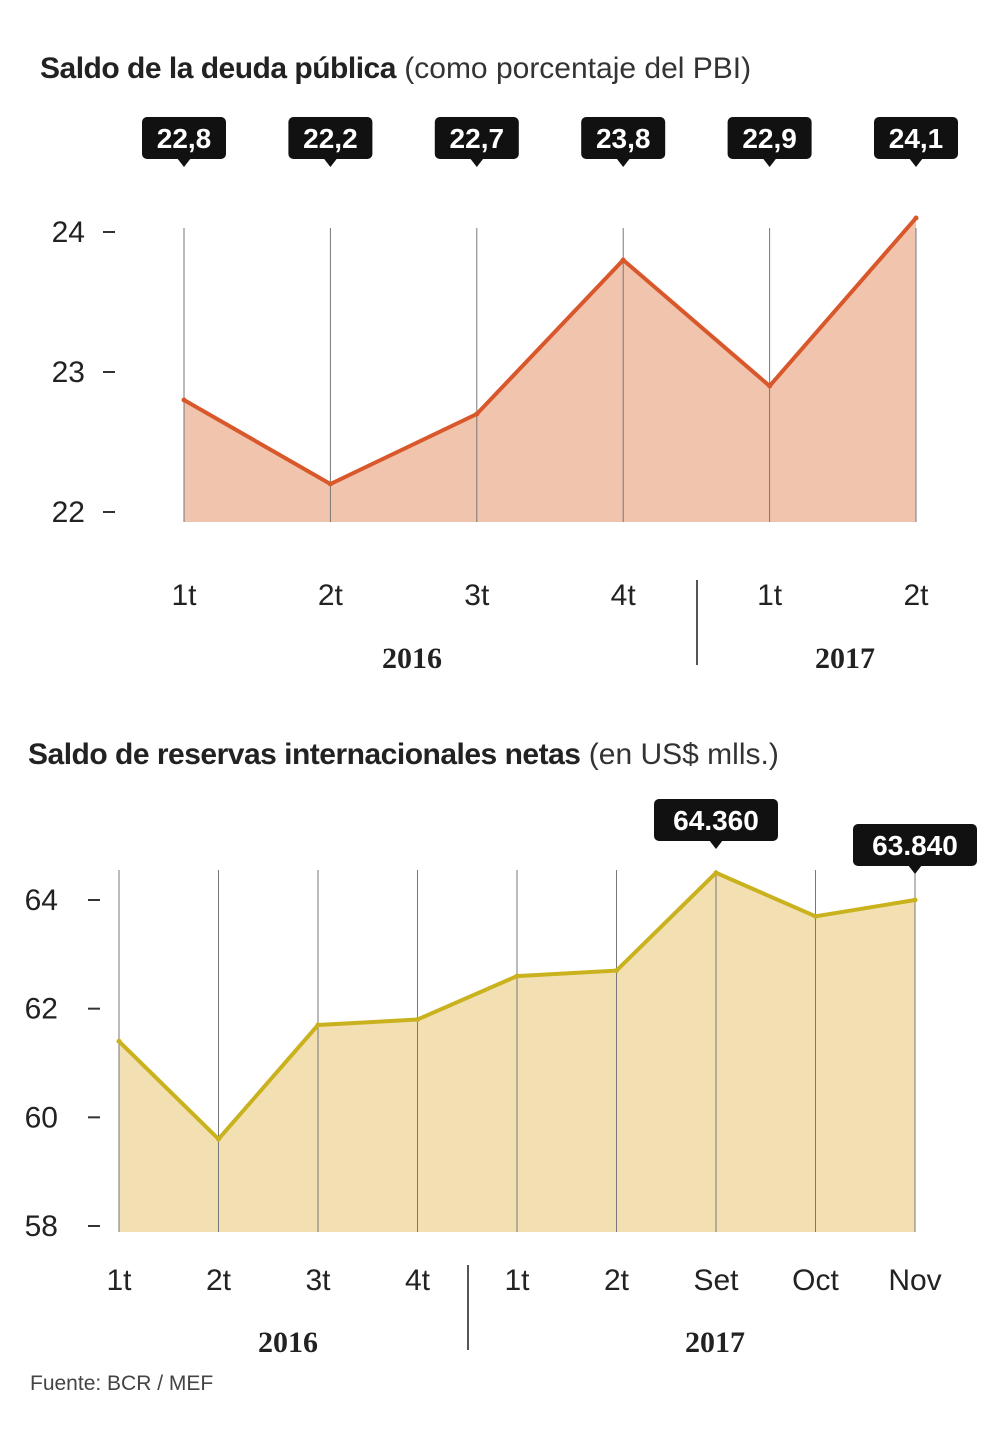 Image resolution: width=1000 pixels, height=1445 pixels. What do you see at coordinates (550, 351) in the screenshot?
I see `chart1-series-line` at bounding box center [550, 351].